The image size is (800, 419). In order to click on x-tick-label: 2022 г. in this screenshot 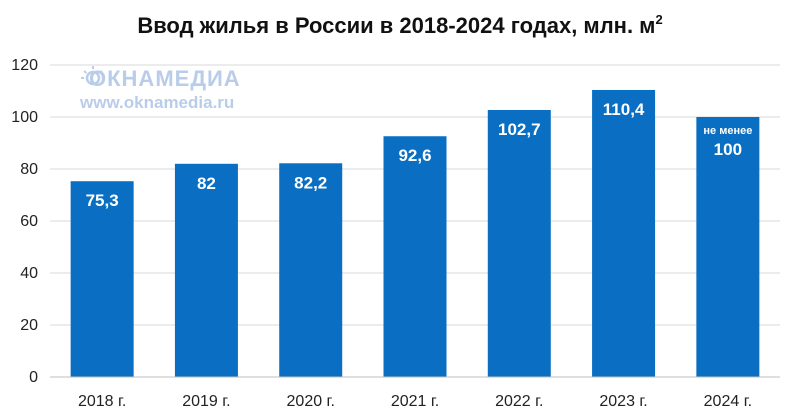, I will do `click(519, 401)`.